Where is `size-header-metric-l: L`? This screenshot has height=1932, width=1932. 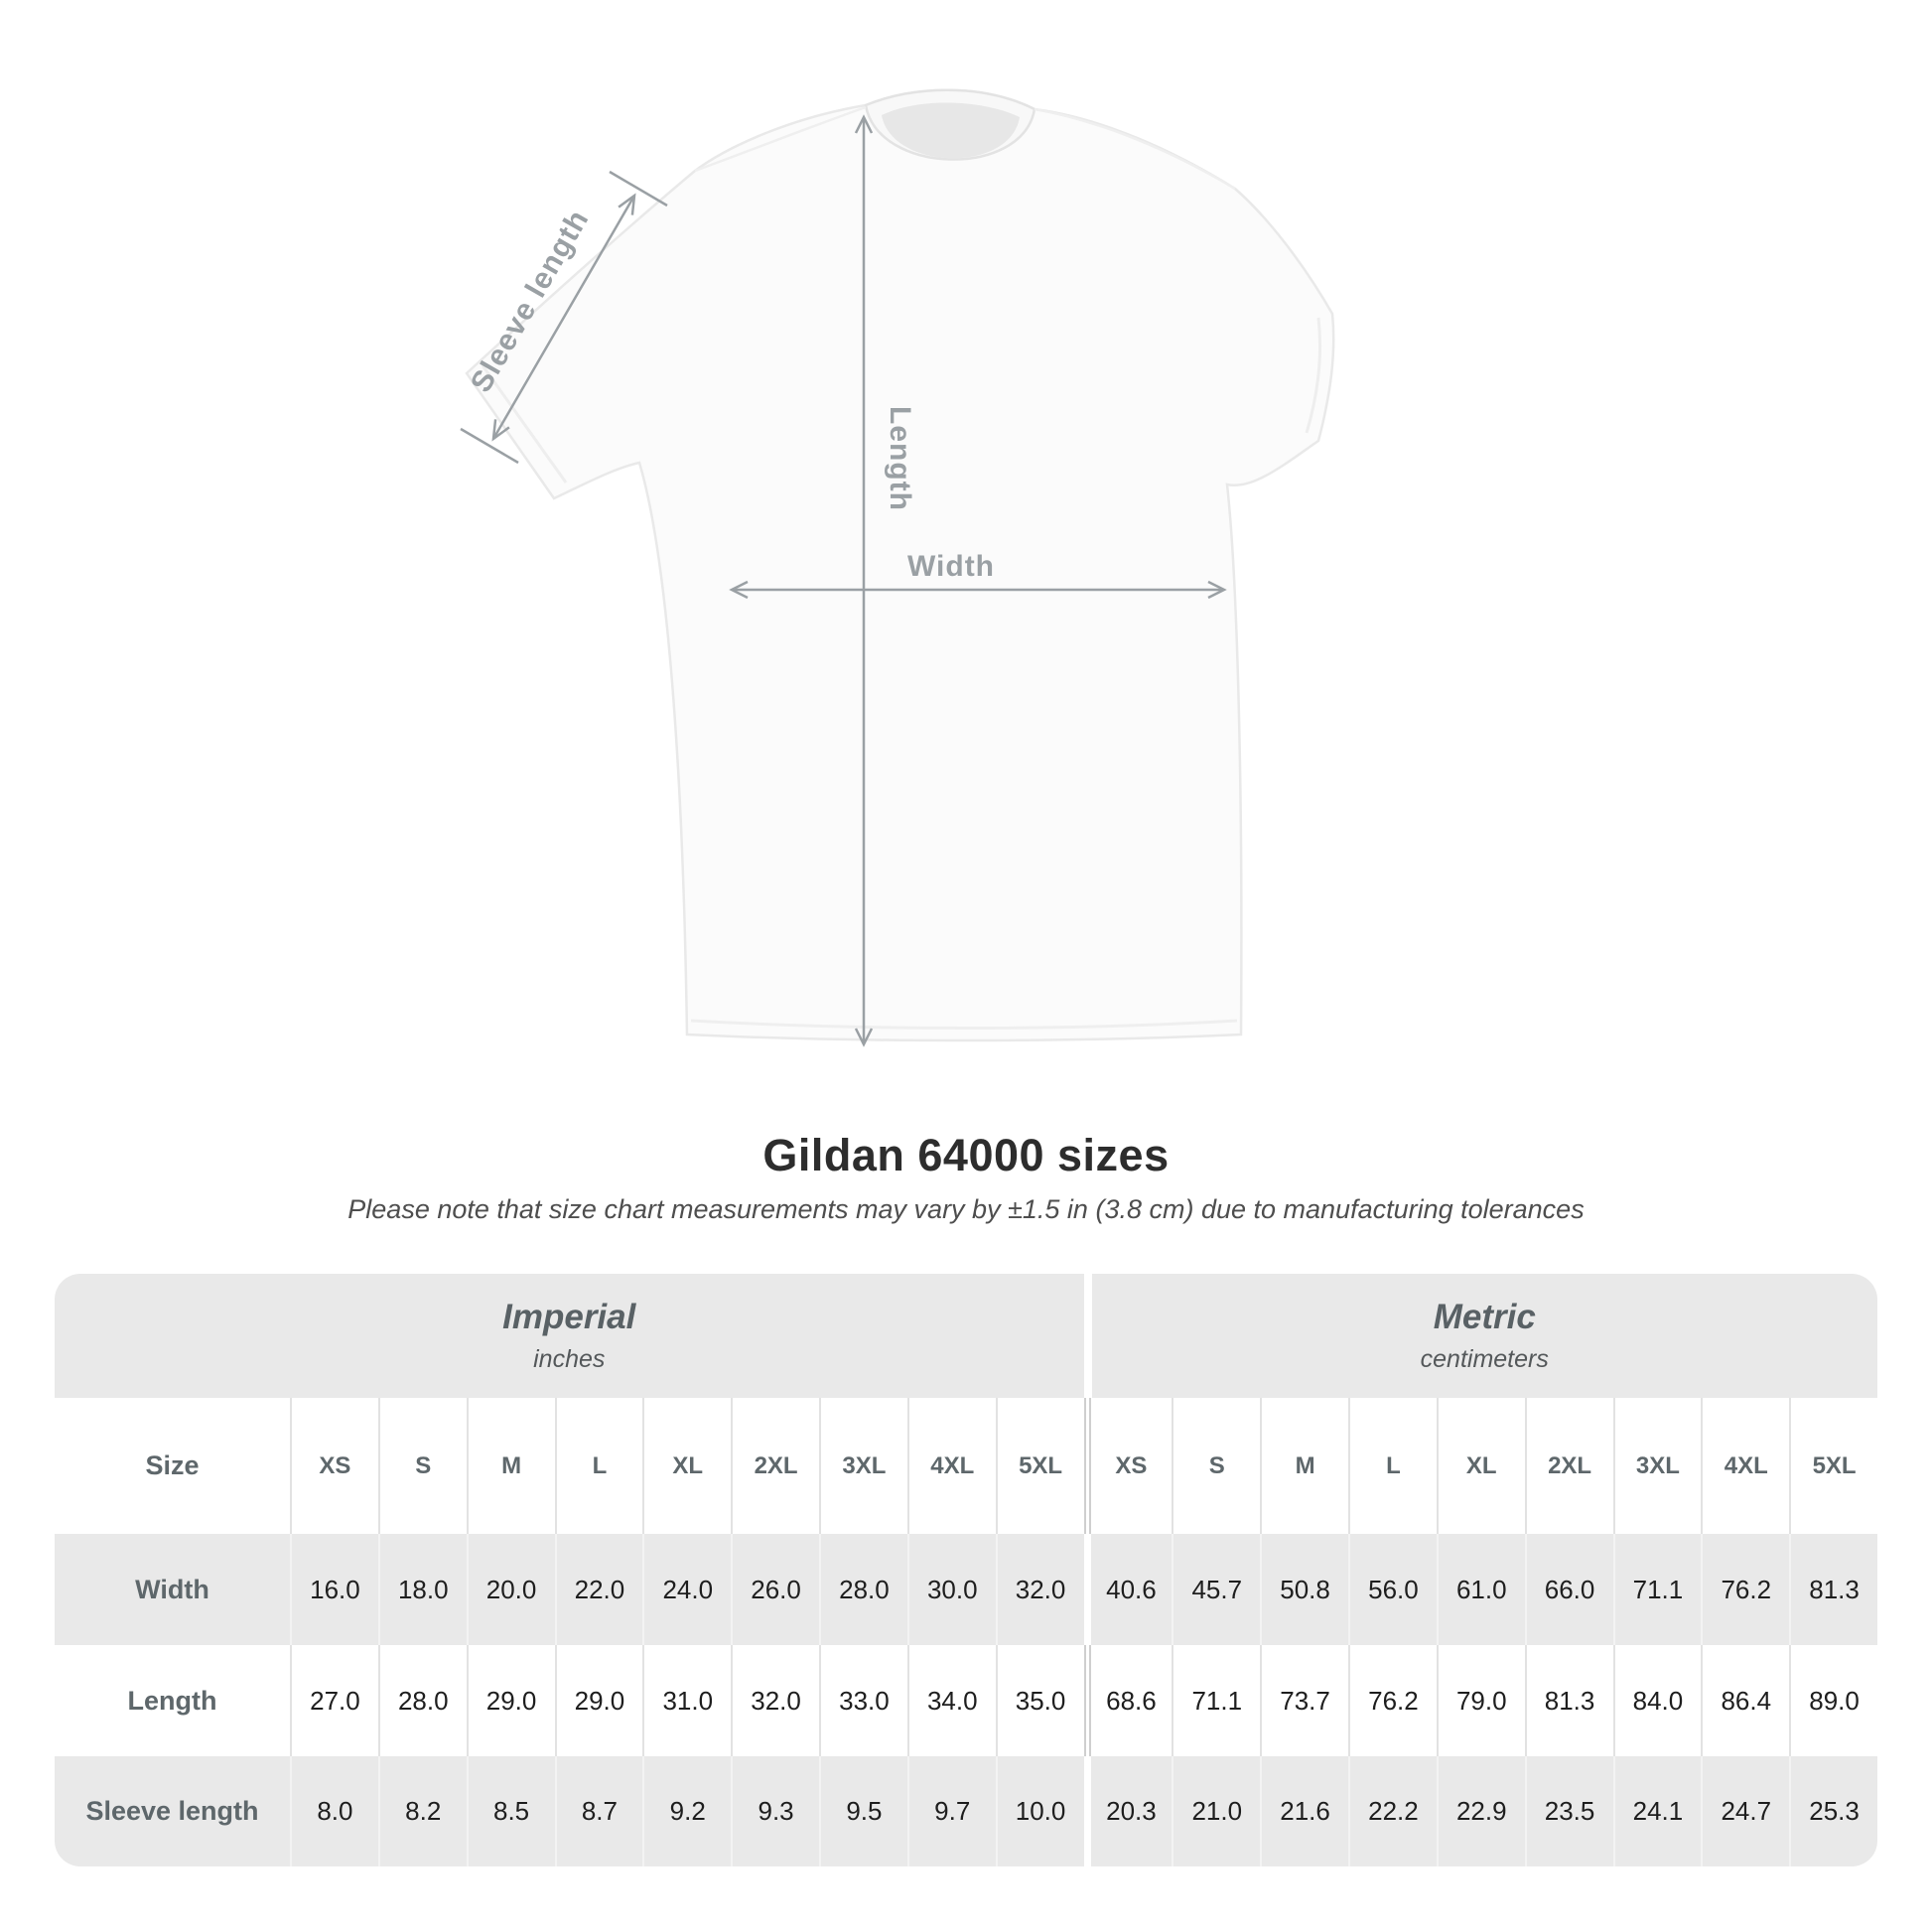
size-header-metric-l: L is located at coordinates (1393, 1466).